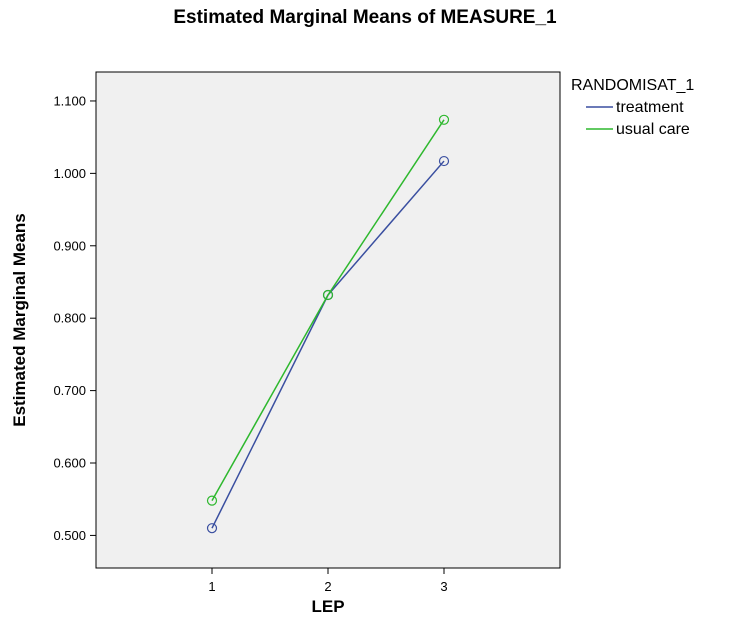 Image resolution: width=733 pixels, height=623 pixels. What do you see at coordinates (69, 245) in the screenshot?
I see `y-tick-label: 0.900` at bounding box center [69, 245].